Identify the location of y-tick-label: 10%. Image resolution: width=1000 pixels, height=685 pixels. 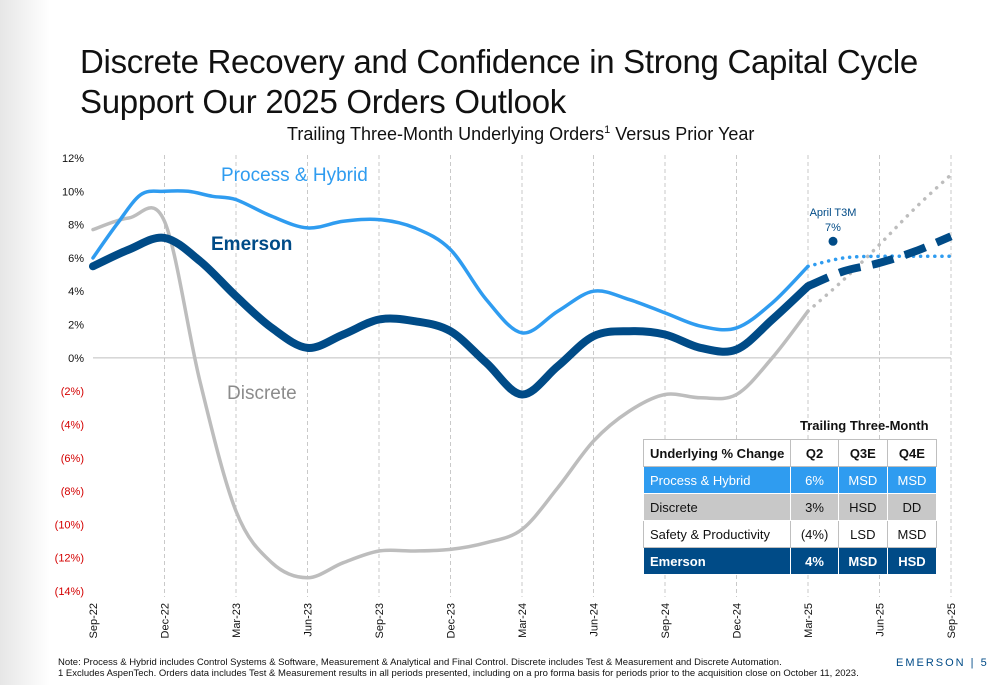
(73, 192).